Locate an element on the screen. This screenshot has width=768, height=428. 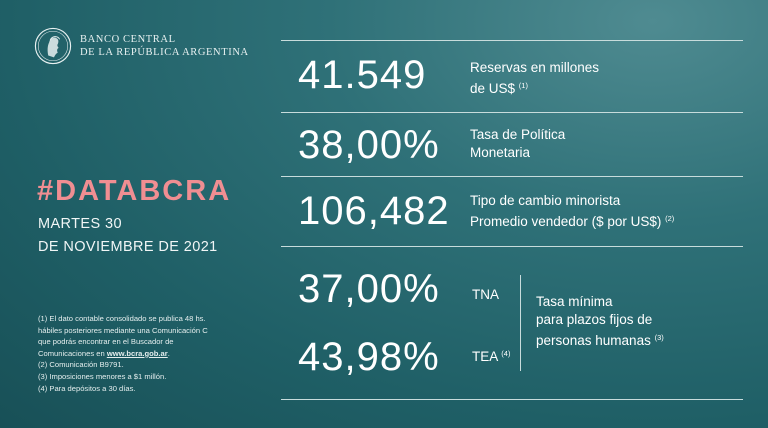
divider-bottom is located at coordinates (512, 399).